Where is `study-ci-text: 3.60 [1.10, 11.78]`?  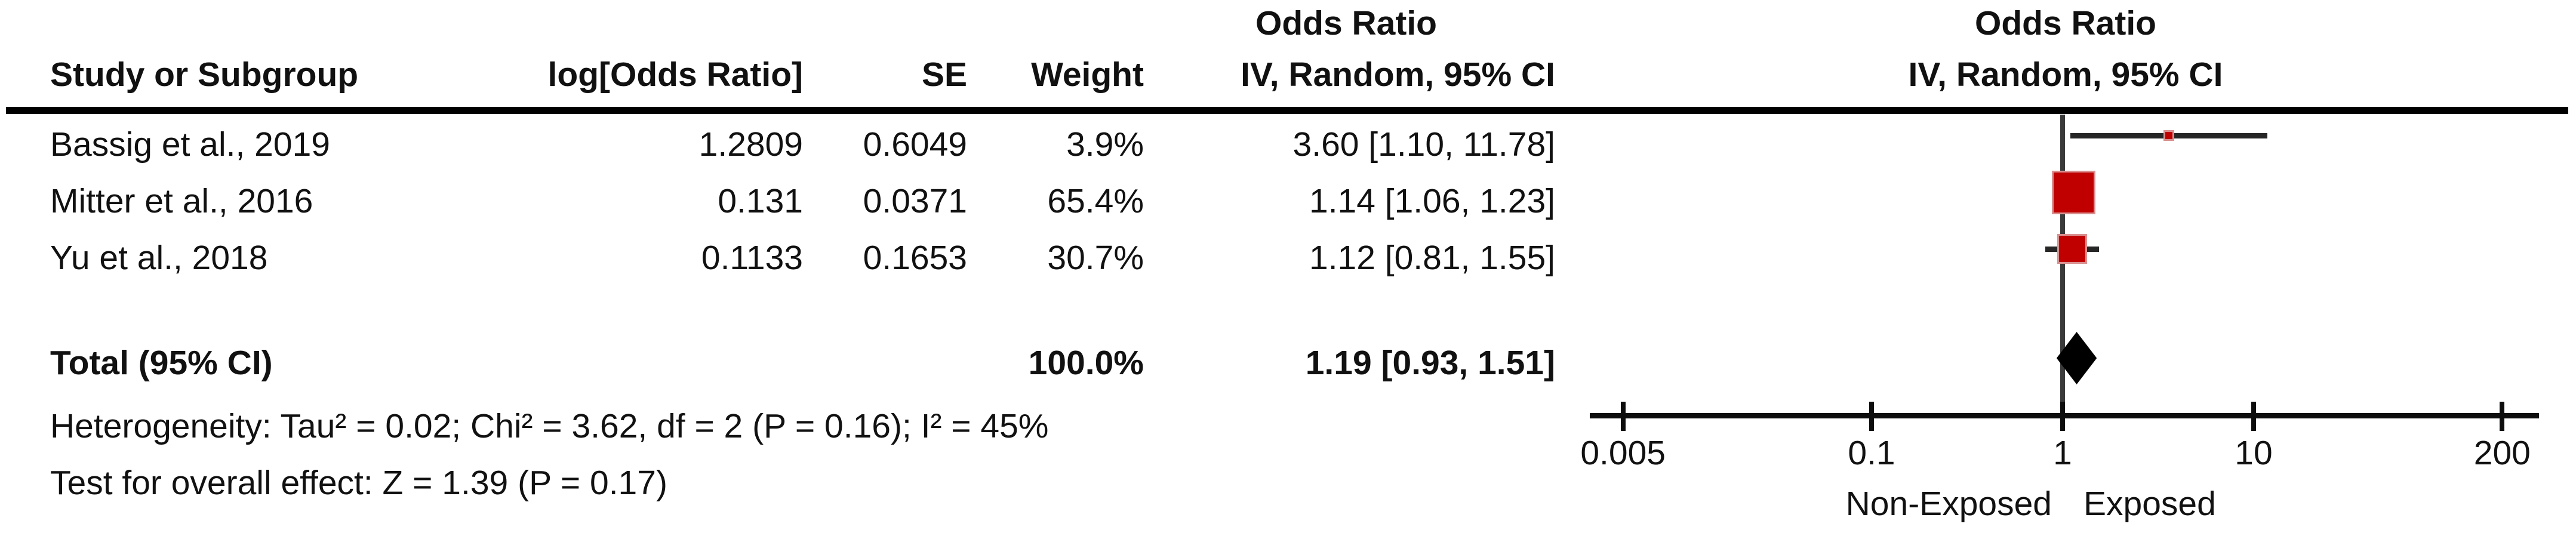
study-ci-text: 3.60 [1.10, 11.78] is located at coordinates (1423, 145).